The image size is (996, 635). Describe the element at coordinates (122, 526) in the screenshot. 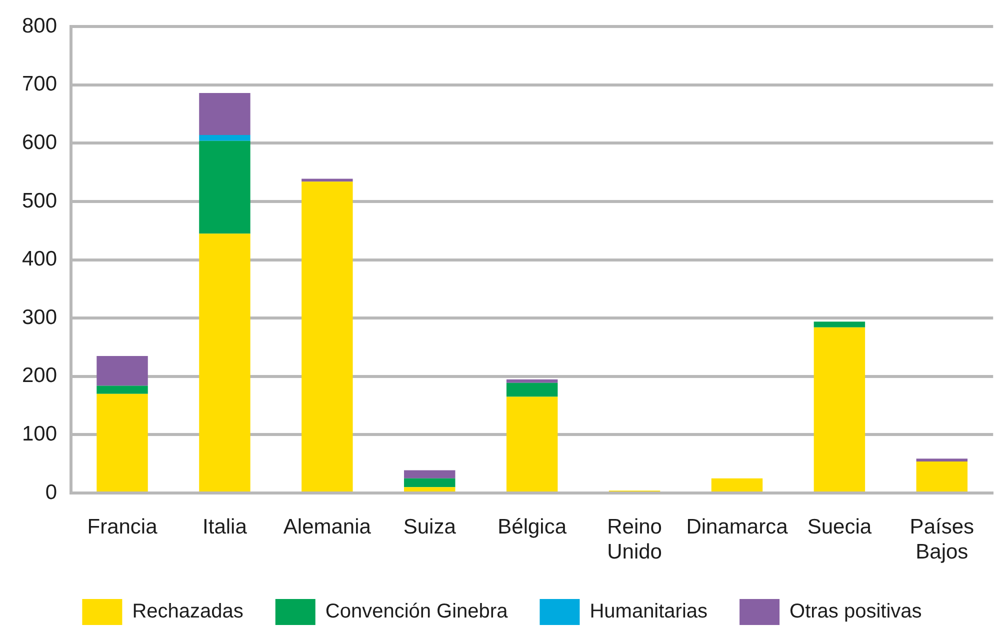

I see `x-tick-label: Francia` at that location.